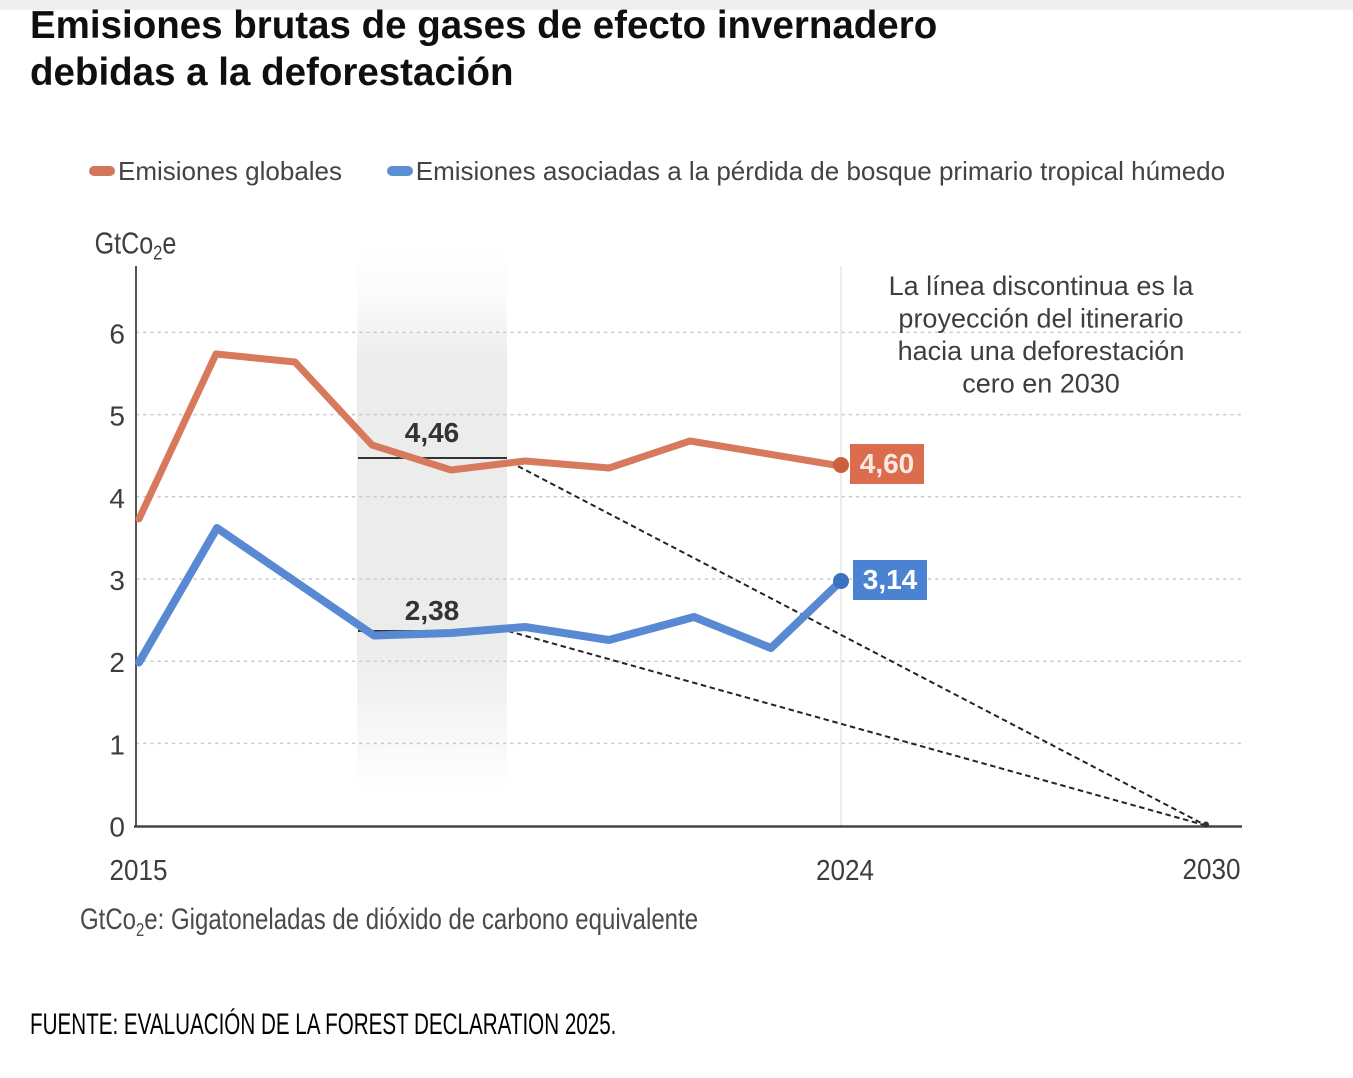  What do you see at coordinates (139, 871) in the screenshot?
I see `svg-text: 2015` at bounding box center [139, 871].